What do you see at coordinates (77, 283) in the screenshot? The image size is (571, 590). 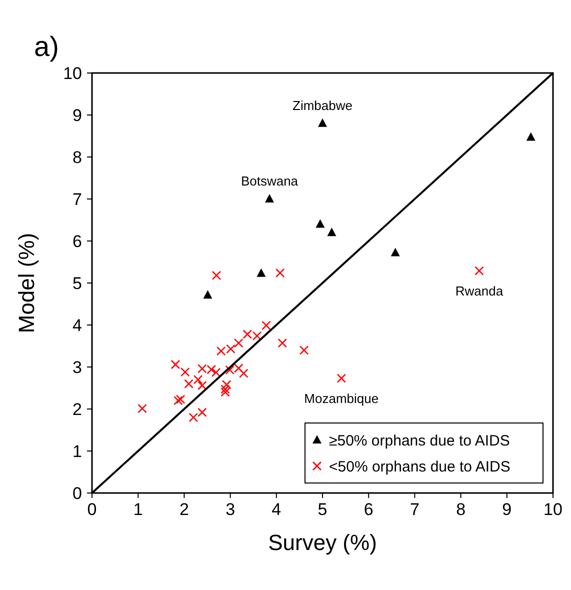 I see `y-tick-label: 5` at bounding box center [77, 283].